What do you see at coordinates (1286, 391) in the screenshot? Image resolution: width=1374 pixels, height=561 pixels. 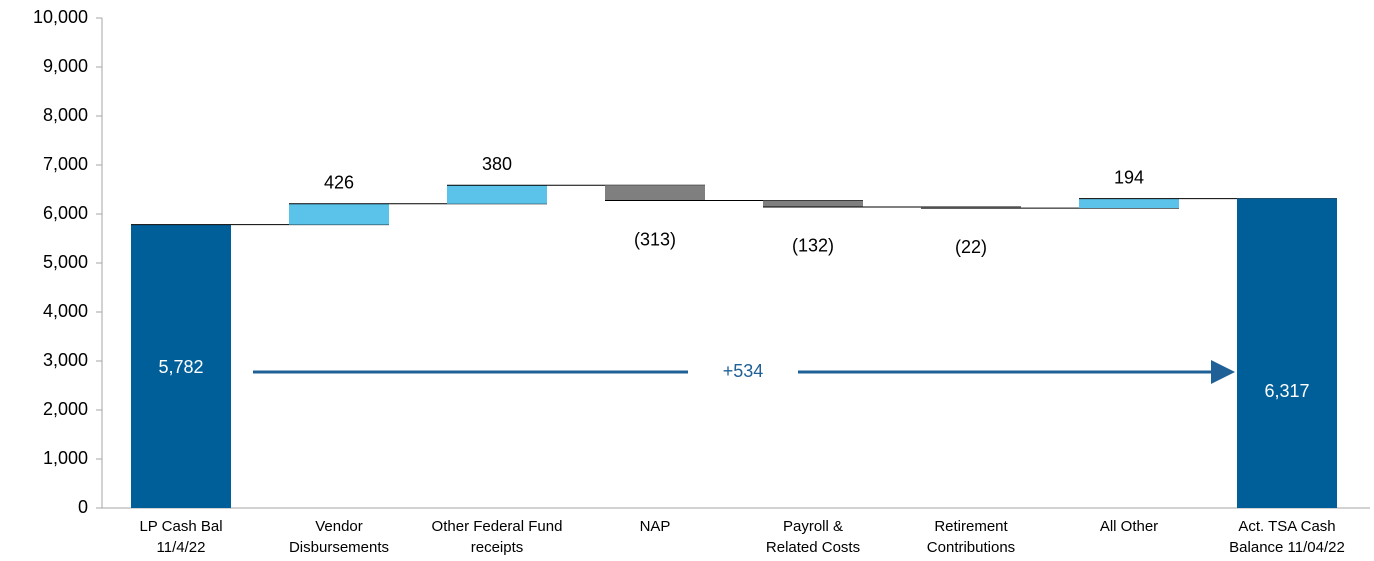 I see `value-label: 6,317` at bounding box center [1286, 391].